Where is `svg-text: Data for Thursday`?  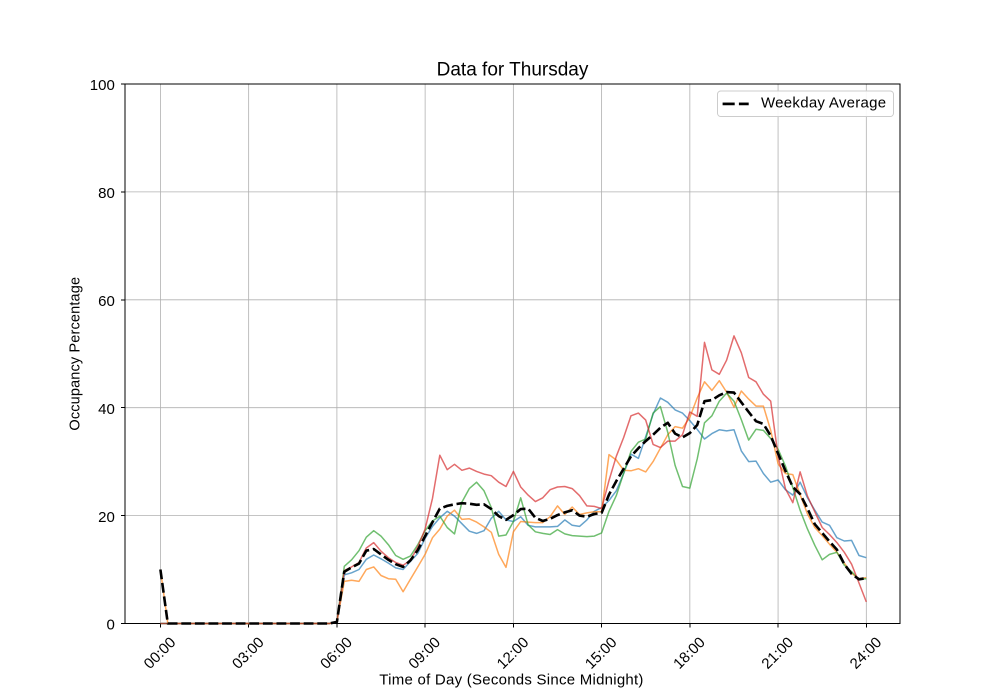
svg-text: Data for Thursday is located at coordinates (513, 70).